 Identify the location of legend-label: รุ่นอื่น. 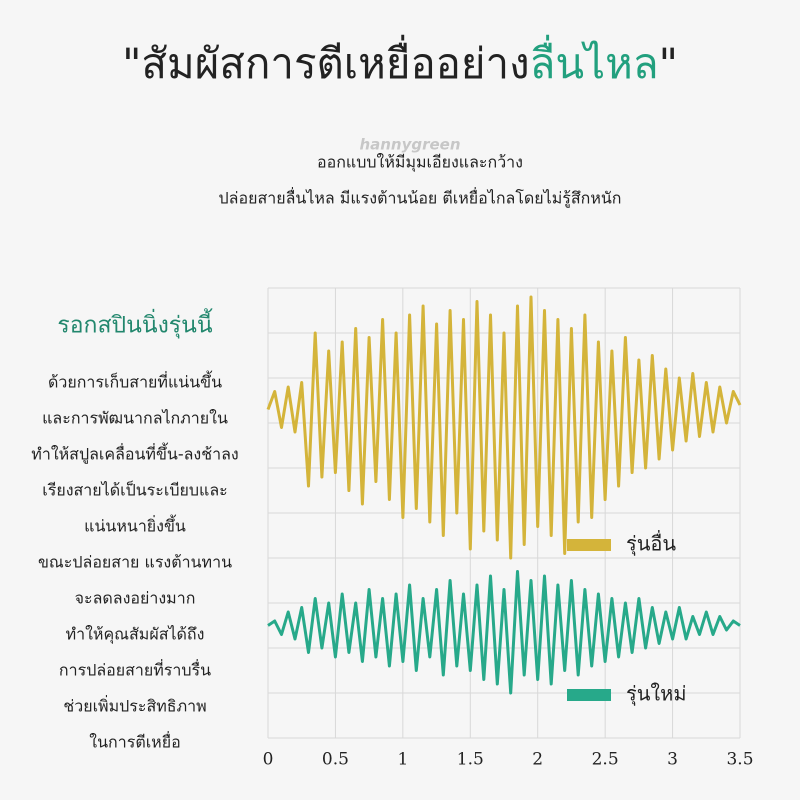
(651, 543).